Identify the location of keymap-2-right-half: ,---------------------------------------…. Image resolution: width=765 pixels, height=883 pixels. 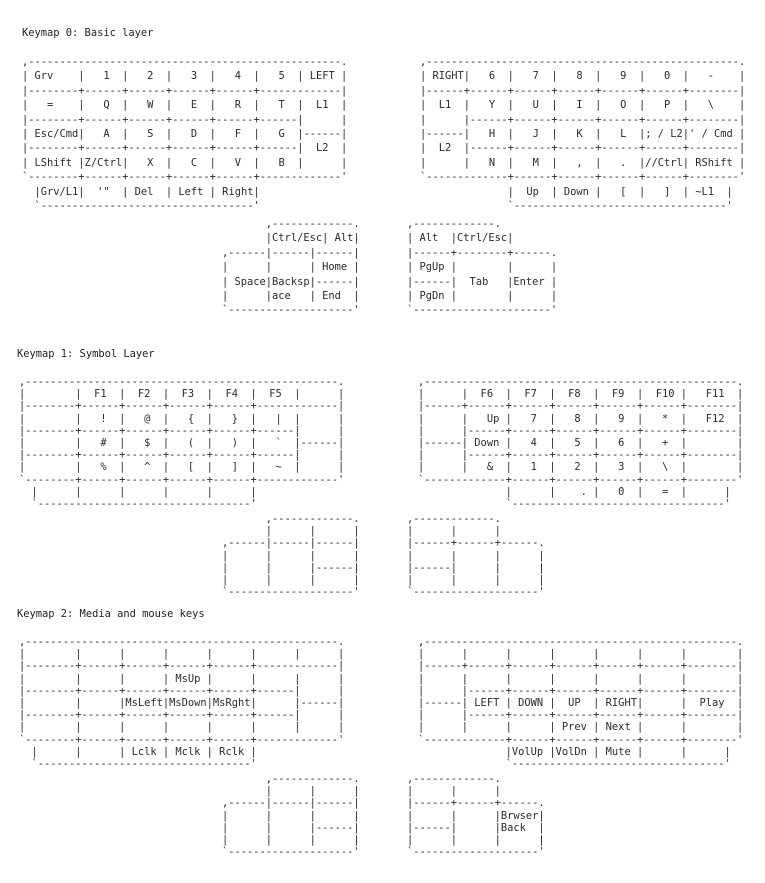
(580, 703).